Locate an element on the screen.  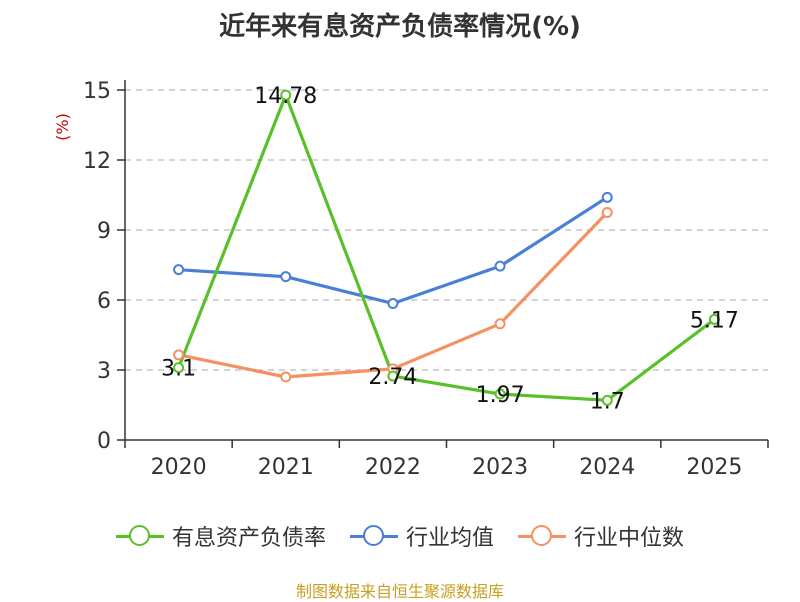
legend-item-interest-debt-ratio: 有息资产负债率 is located at coordinates (220, 536).